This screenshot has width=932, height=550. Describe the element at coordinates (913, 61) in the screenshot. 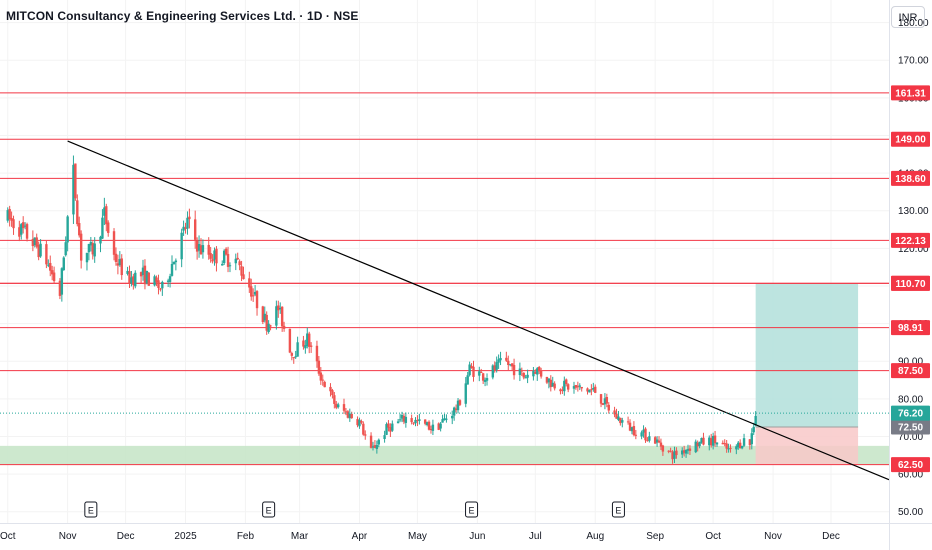

I see `y-tick-label: 170.00` at that location.